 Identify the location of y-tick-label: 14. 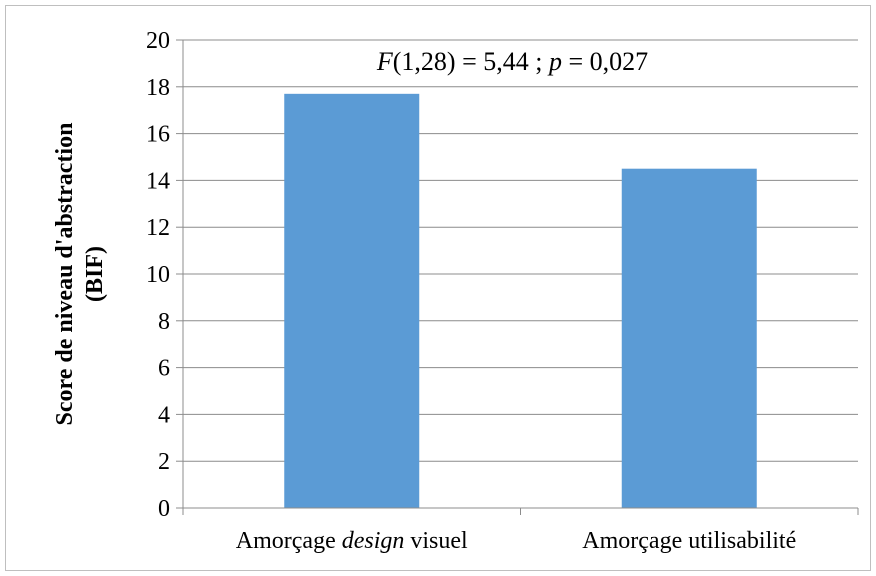
(158, 181).